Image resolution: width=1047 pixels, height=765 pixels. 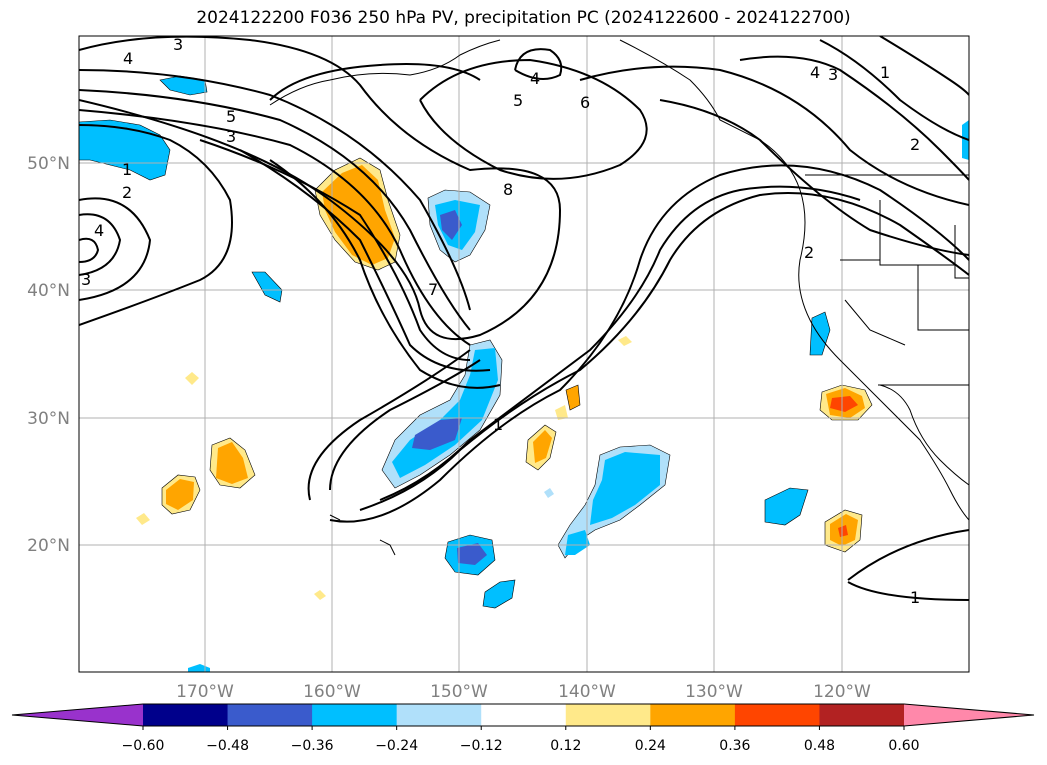 I want to click on lat-label: 40°N, so click(x=48, y=291).